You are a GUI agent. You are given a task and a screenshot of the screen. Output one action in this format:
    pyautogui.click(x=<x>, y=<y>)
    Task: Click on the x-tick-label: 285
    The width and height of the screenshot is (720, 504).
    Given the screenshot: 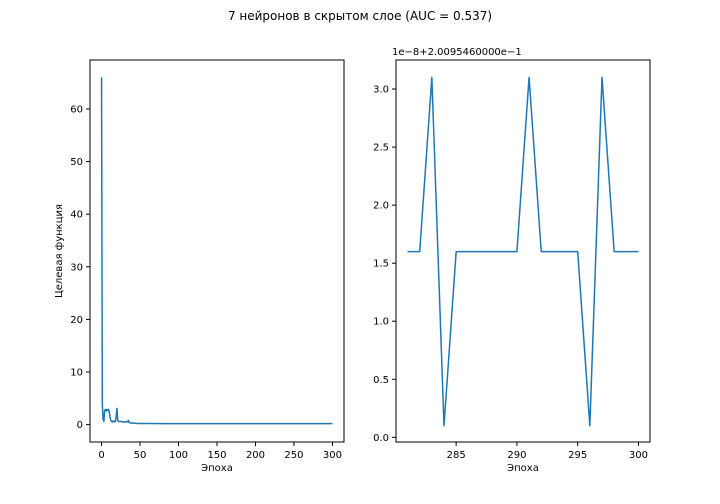 What is the action you would take?
    pyautogui.click(x=456, y=455)
    